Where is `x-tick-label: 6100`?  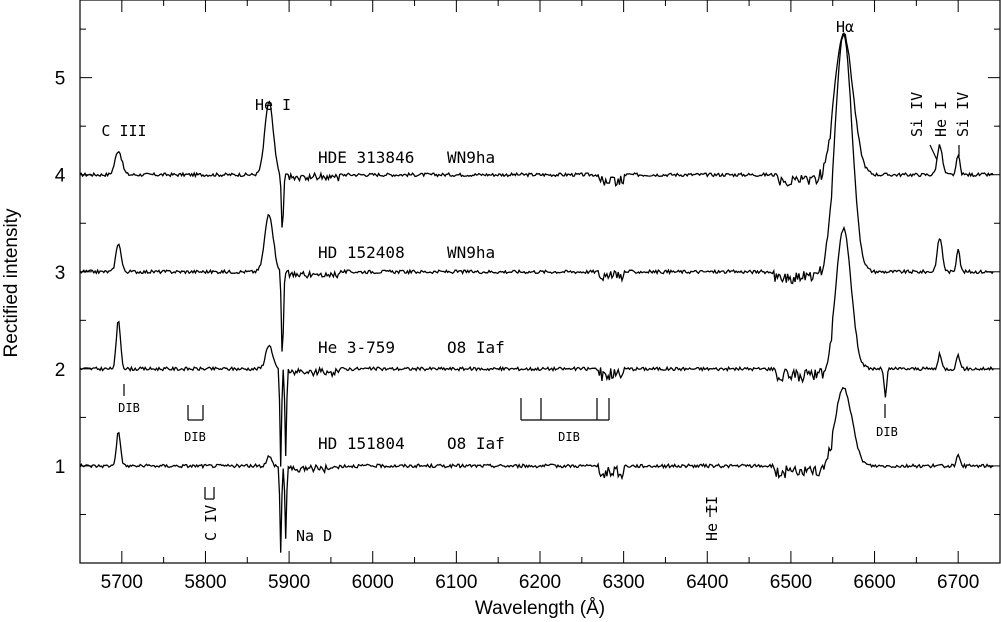
x-tick-label: 6100 is located at coordinates (456, 582).